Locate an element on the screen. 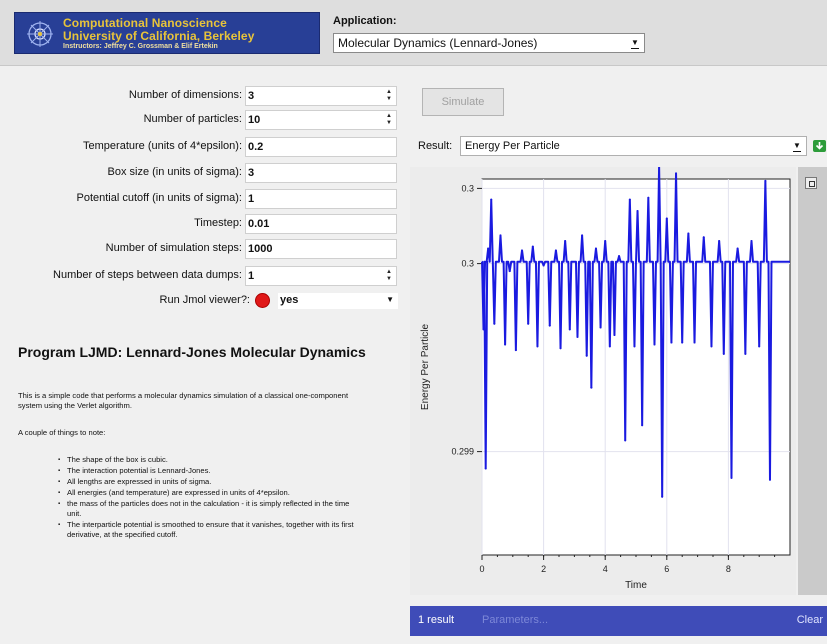 This screenshot has width=827, height=644. plot-reset-icon is located at coordinates (811, 183).